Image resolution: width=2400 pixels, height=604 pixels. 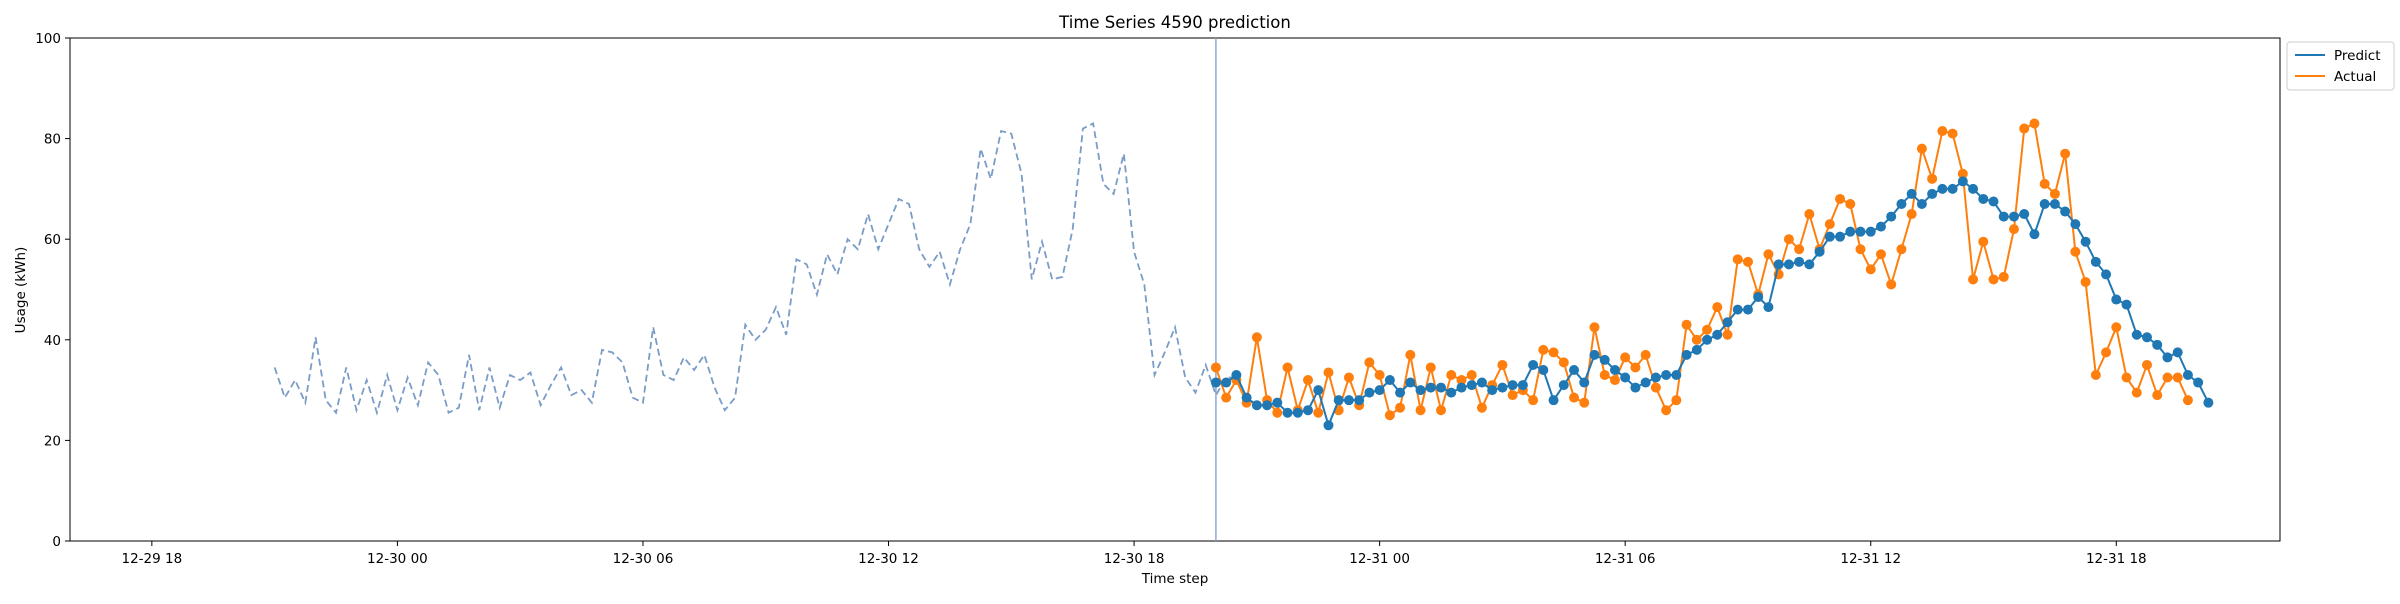 I want to click on x-tick-label: 12-30 18, so click(x=1134, y=559).